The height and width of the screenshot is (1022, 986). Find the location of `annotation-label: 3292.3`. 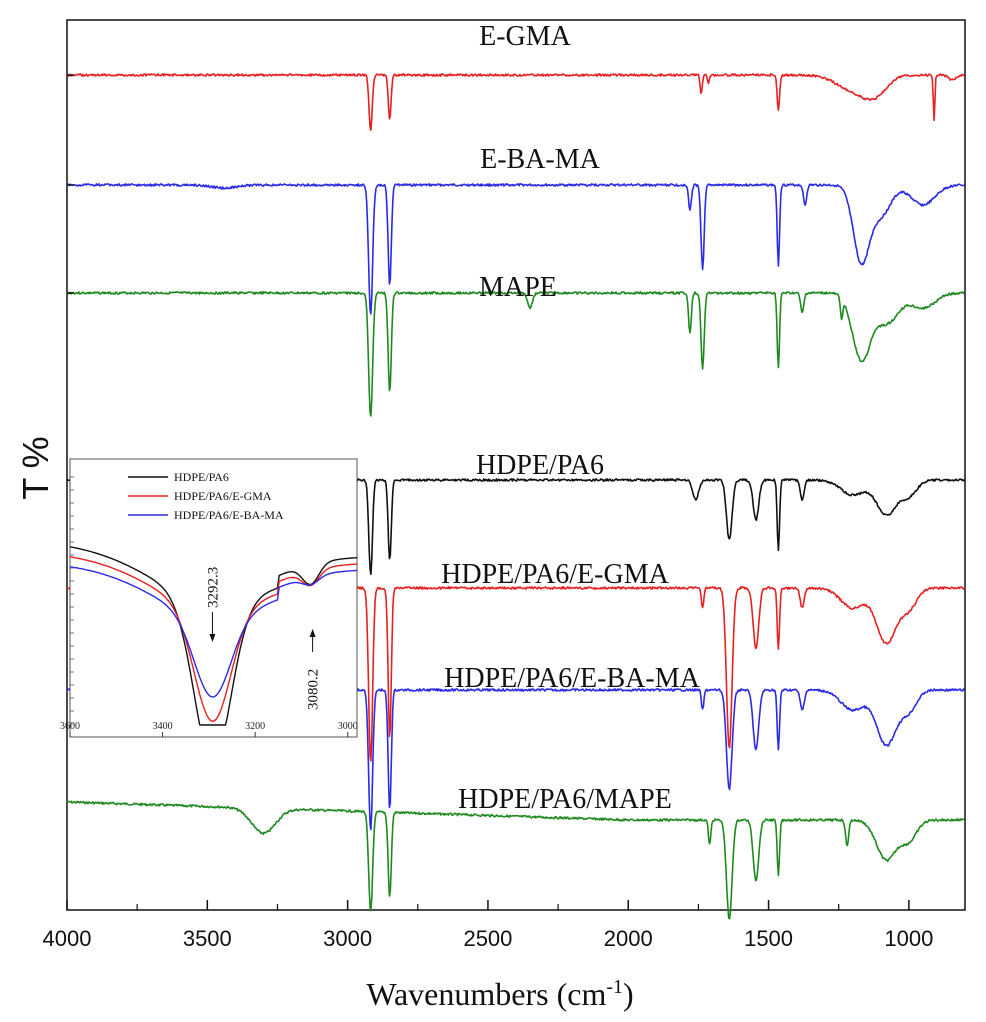

annotation-label: 3292.3 is located at coordinates (213, 587).